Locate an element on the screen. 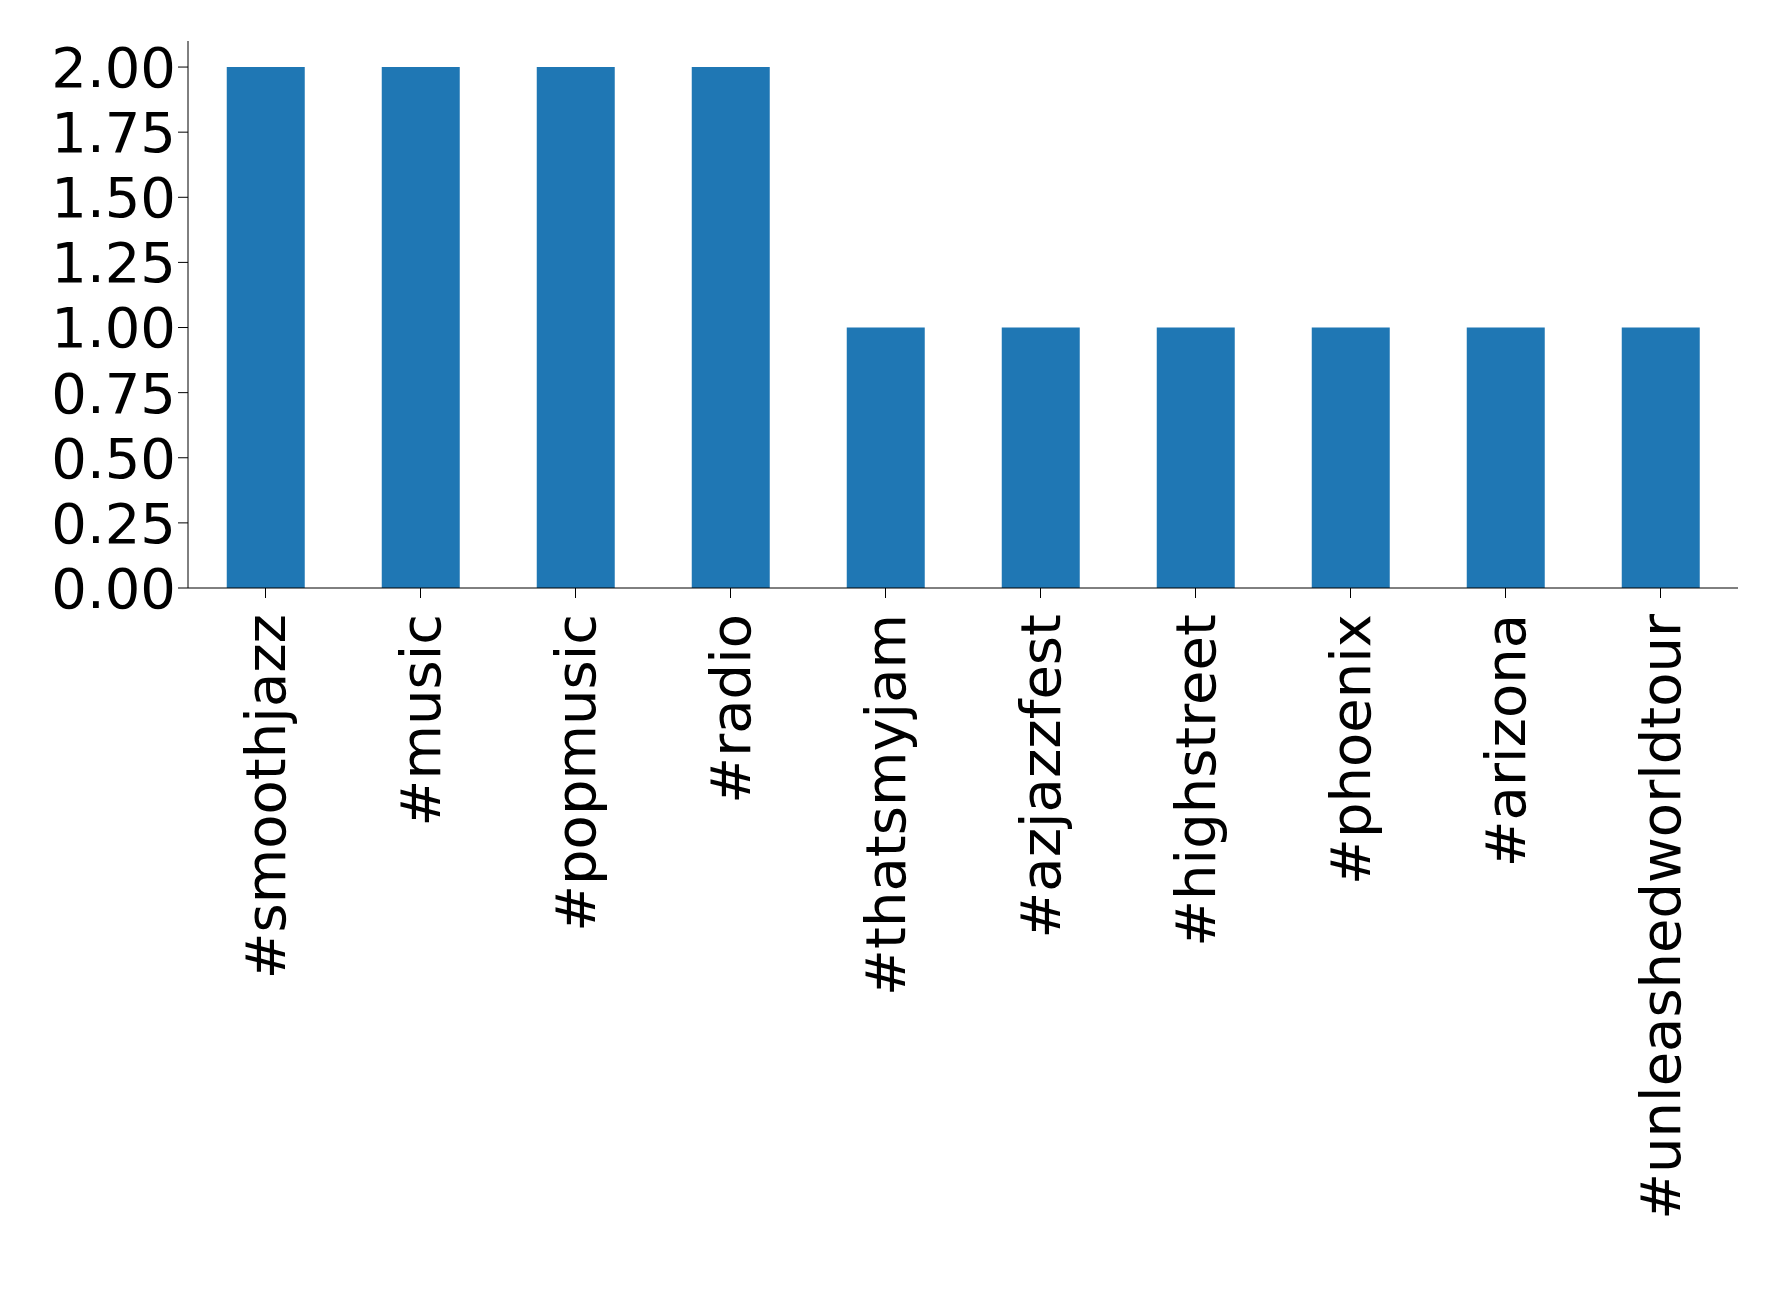 This screenshot has height=1304, width=1778. y-tick-label: 0.75 is located at coordinates (113, 393).